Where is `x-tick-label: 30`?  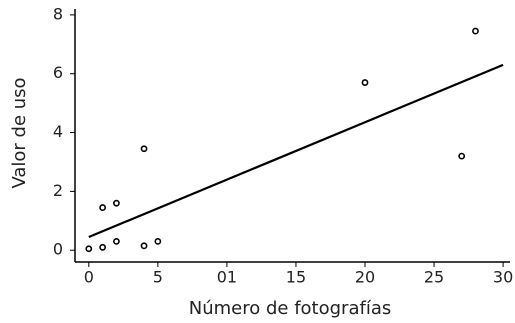 x-tick-label: 30 is located at coordinates (503, 277).